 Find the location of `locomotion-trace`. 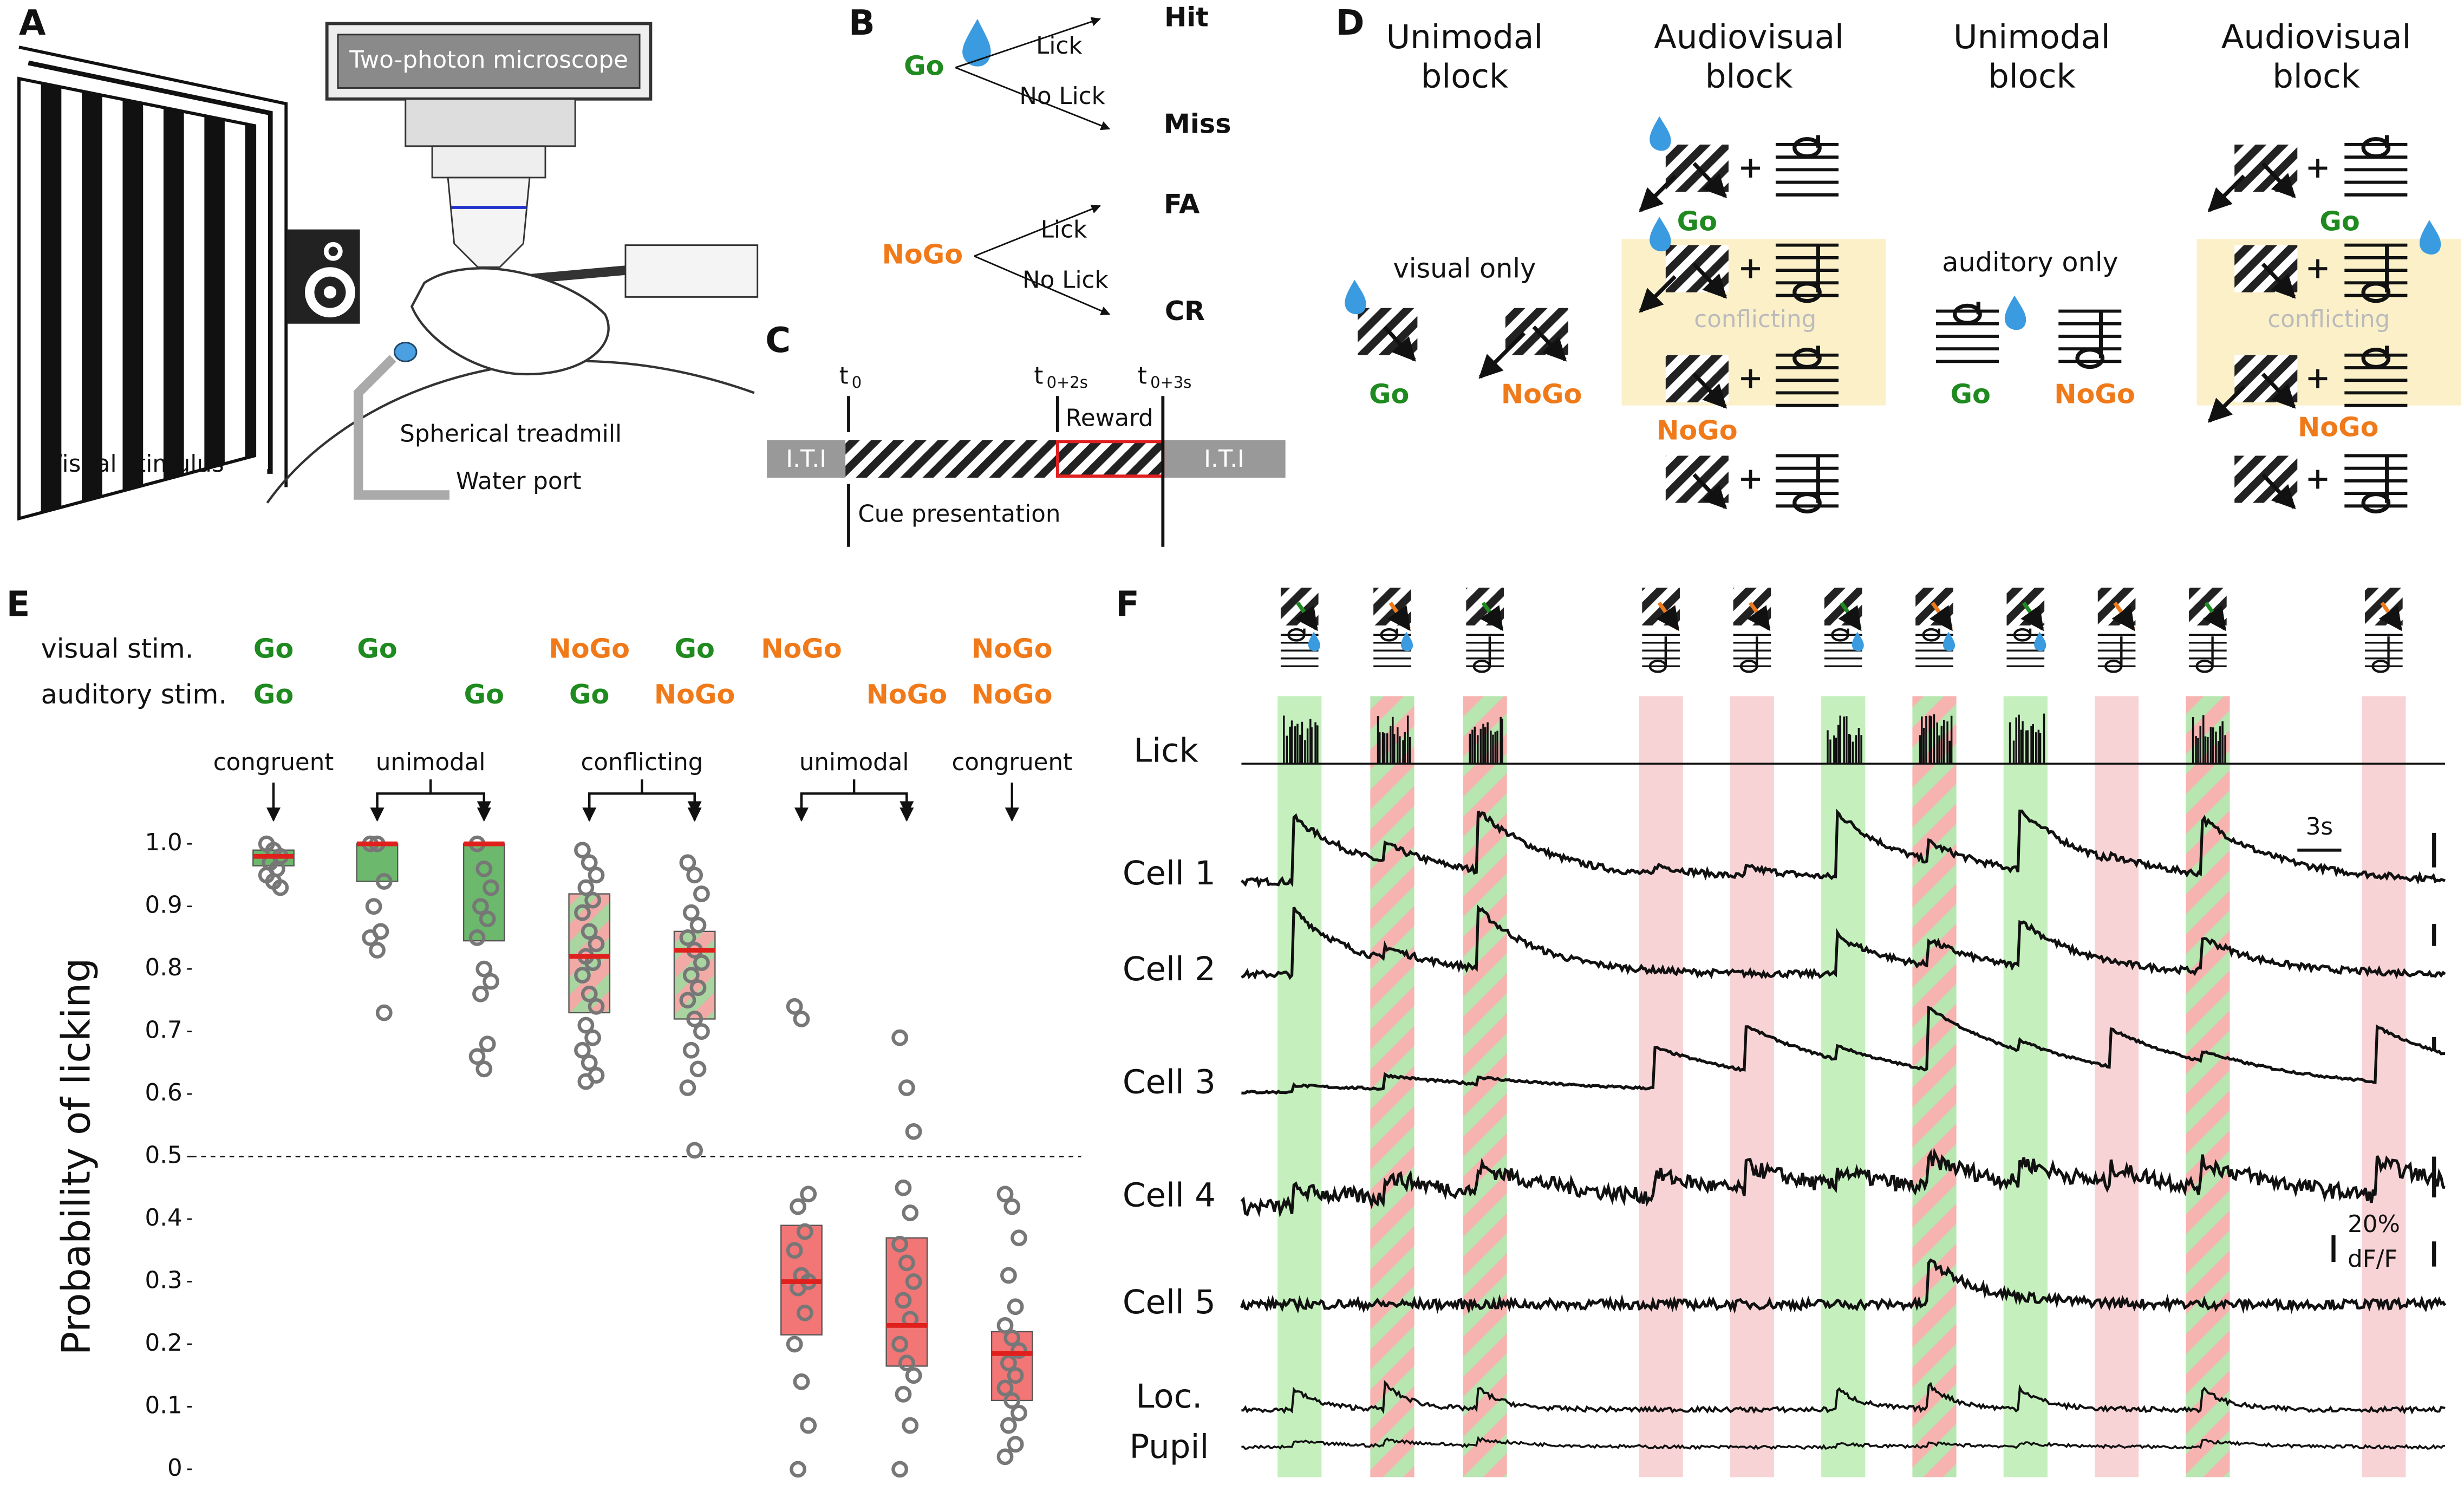

locomotion-trace is located at coordinates (1843, 1397).